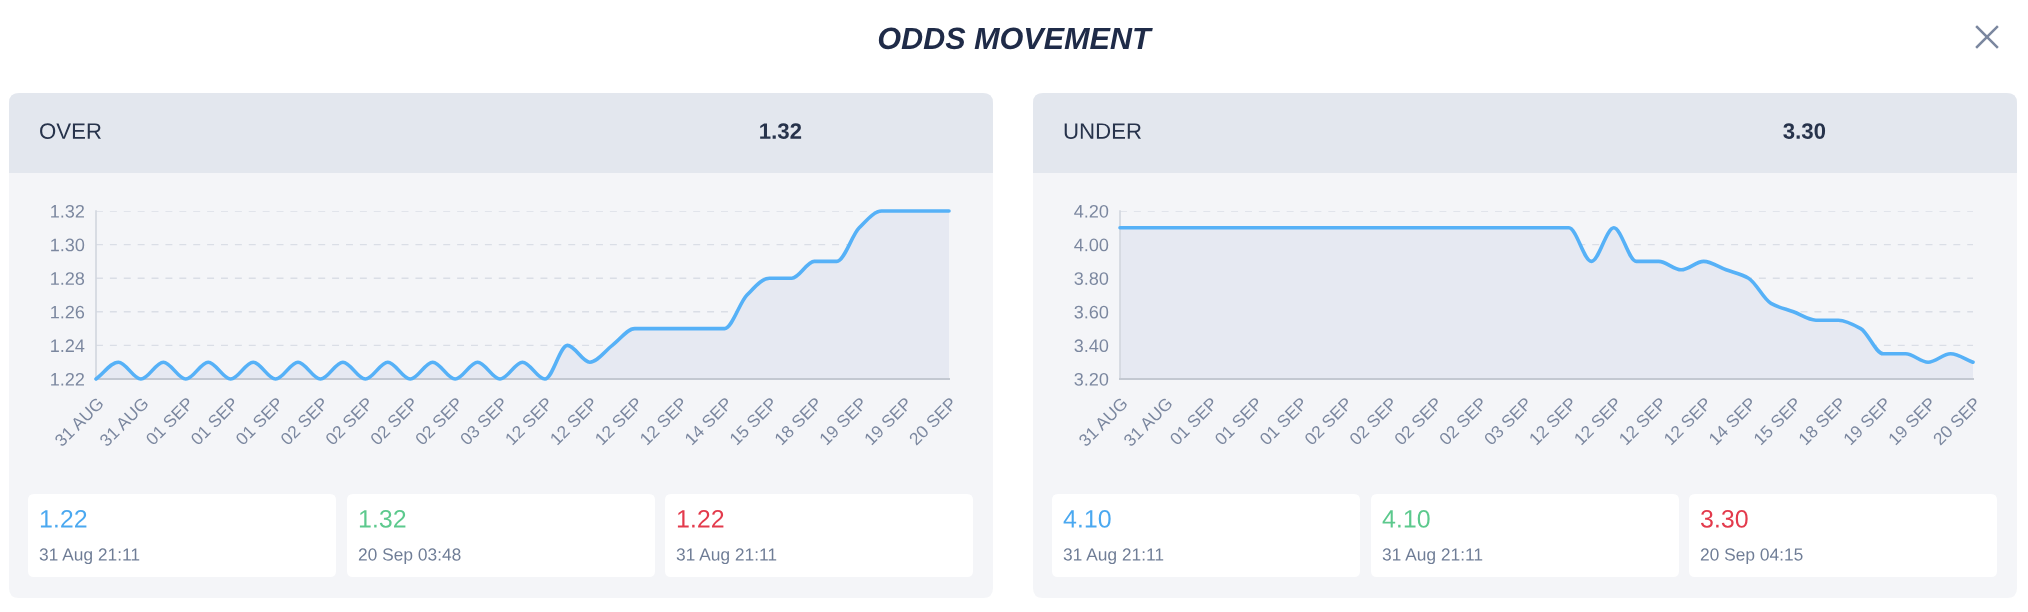 This screenshot has width=2028, height=612. What do you see at coordinates (1091, 211) in the screenshot?
I see `y-tick-label: 4.20` at bounding box center [1091, 211].